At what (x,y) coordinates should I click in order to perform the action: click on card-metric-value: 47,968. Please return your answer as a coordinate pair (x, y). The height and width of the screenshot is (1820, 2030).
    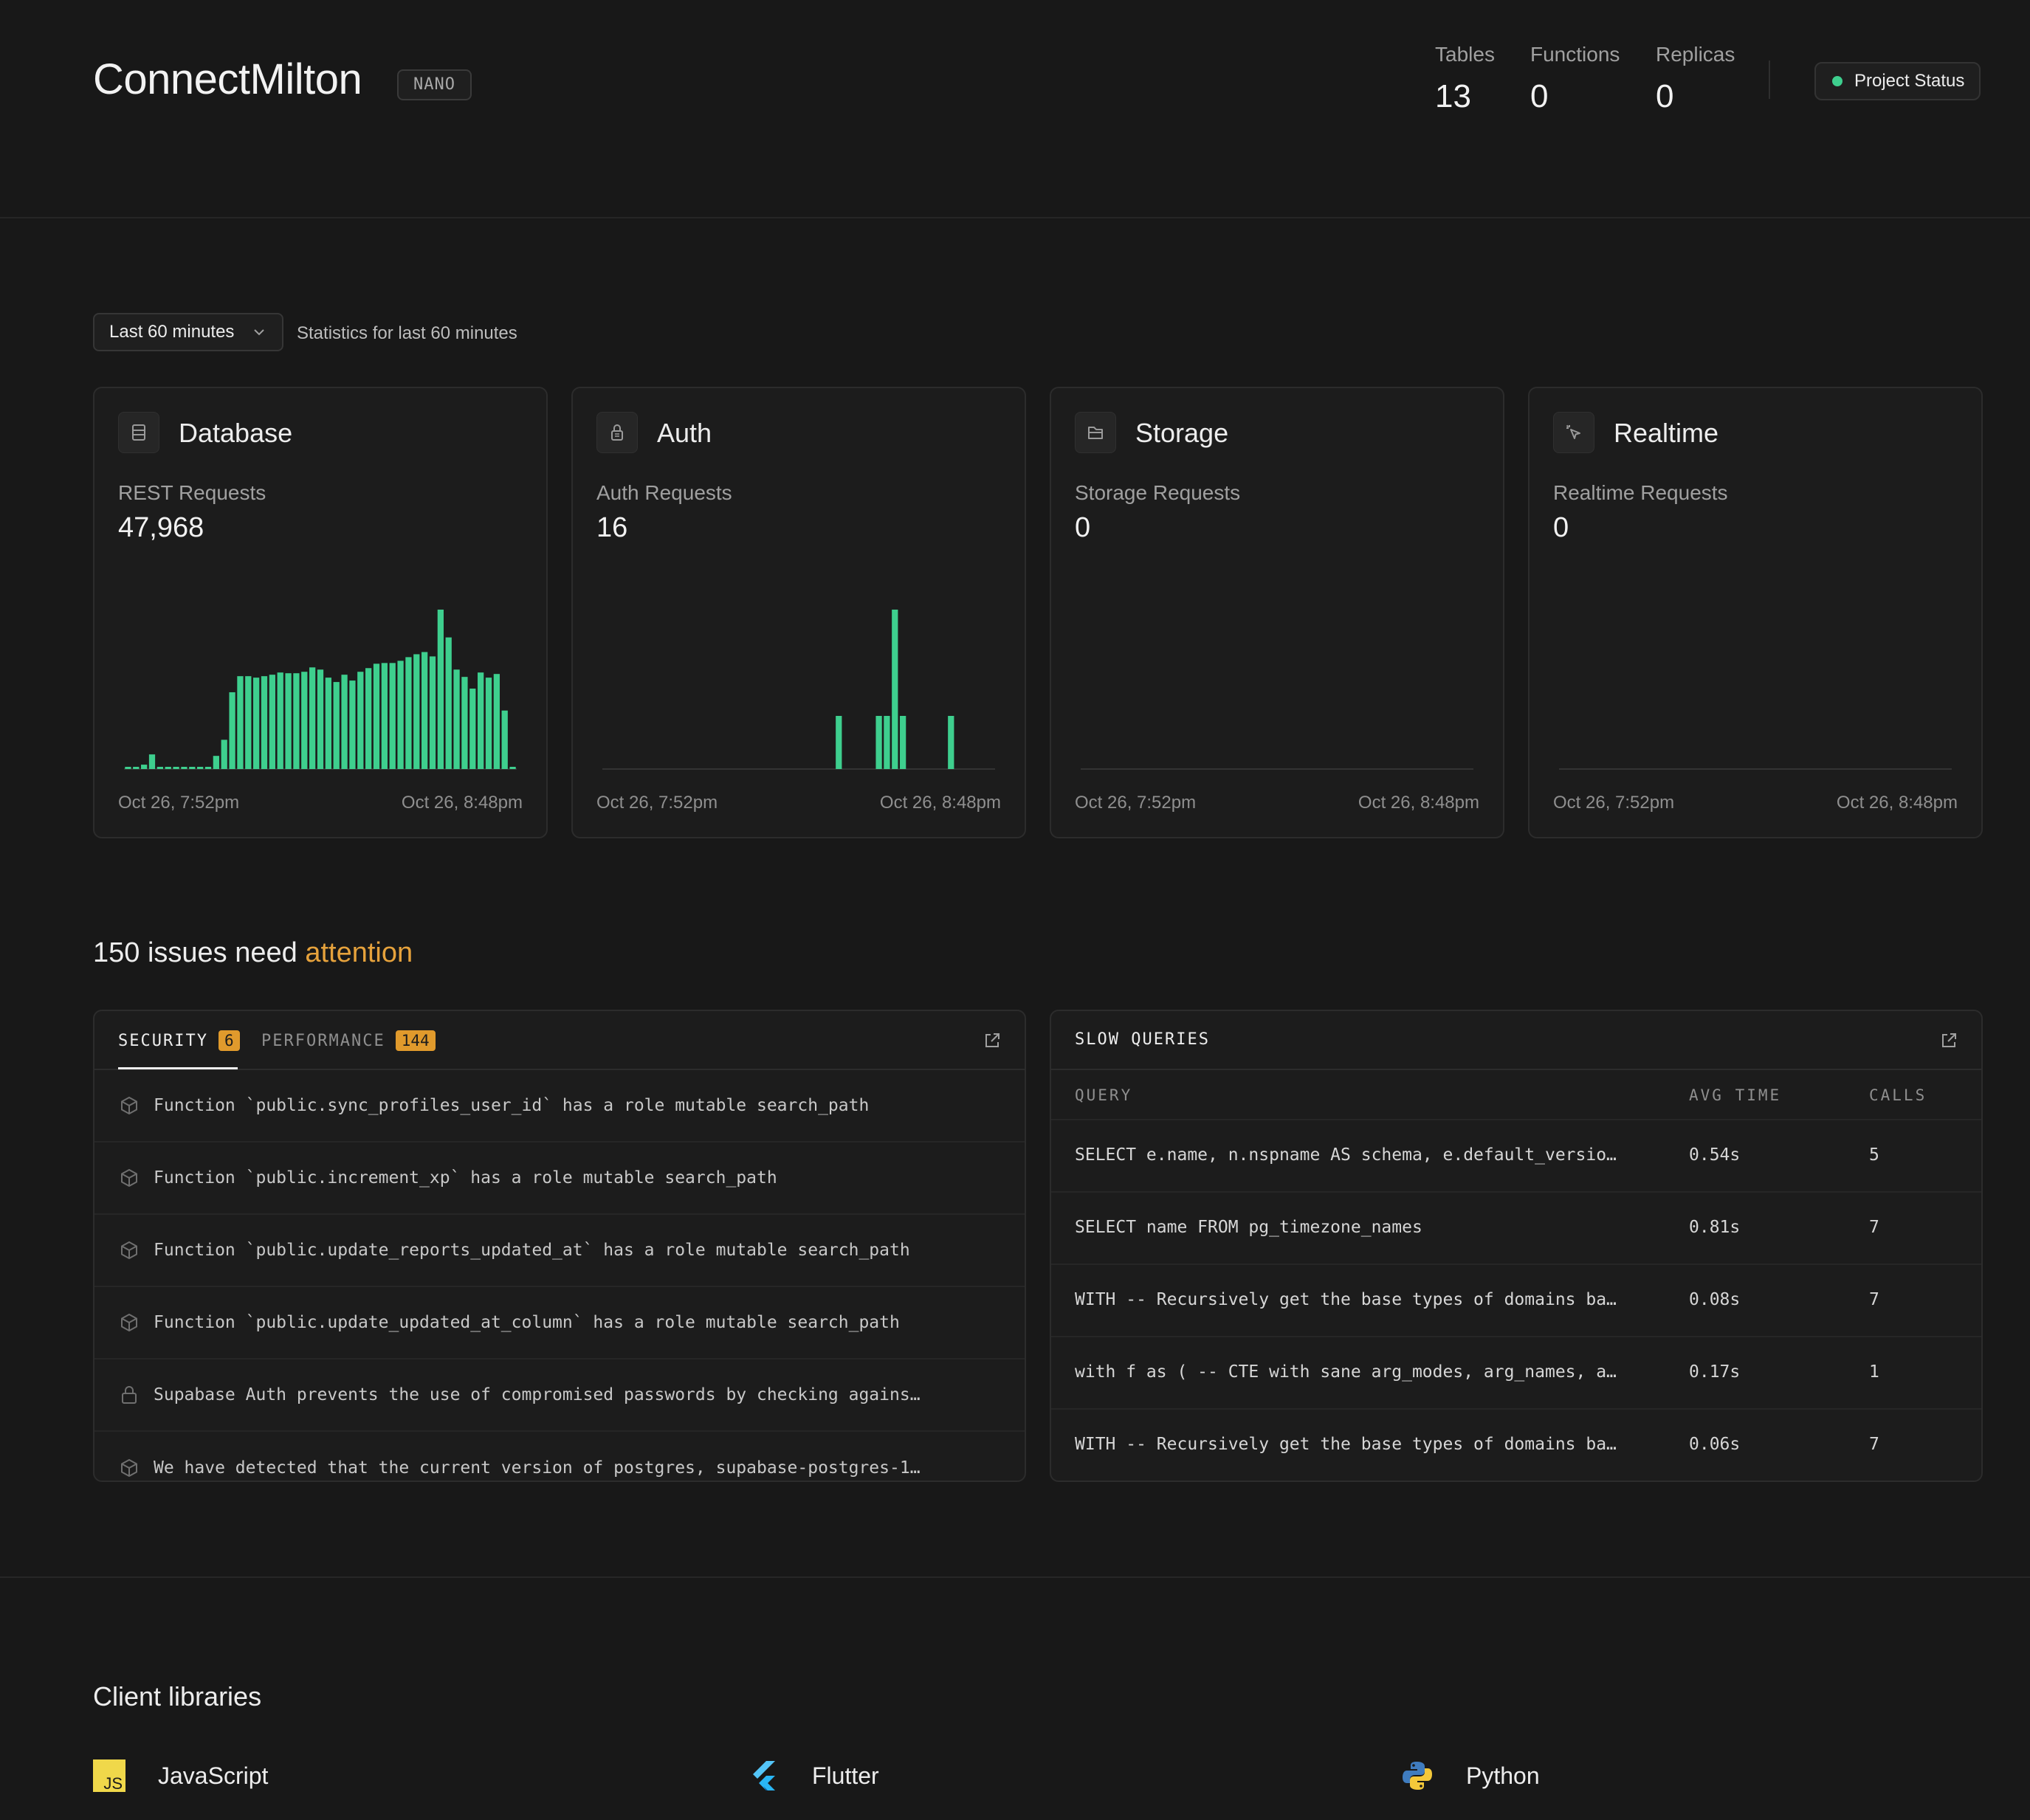
    Looking at the image, I should click on (161, 527).